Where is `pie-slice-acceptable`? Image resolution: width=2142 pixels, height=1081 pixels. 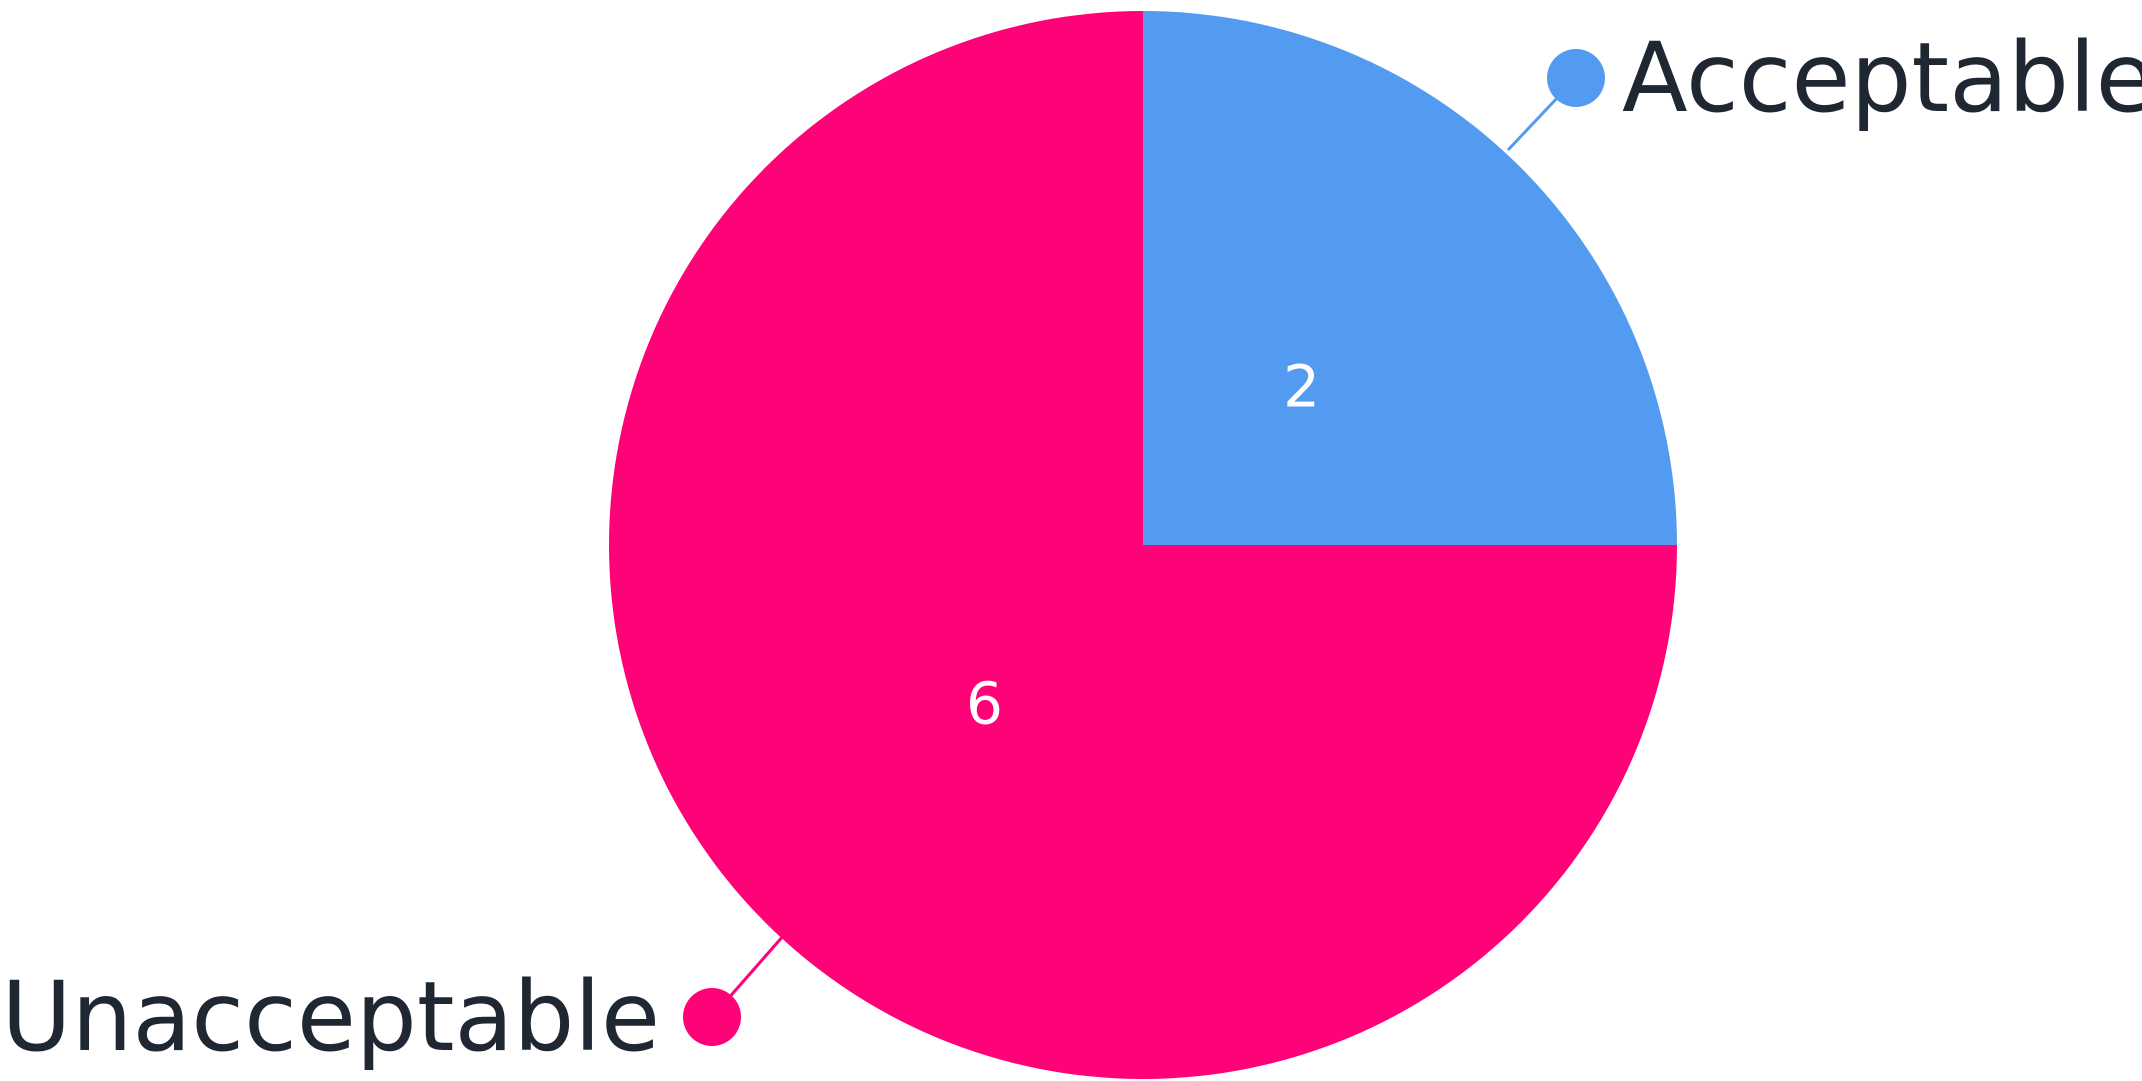
pie-slice-acceptable is located at coordinates (1410, 278).